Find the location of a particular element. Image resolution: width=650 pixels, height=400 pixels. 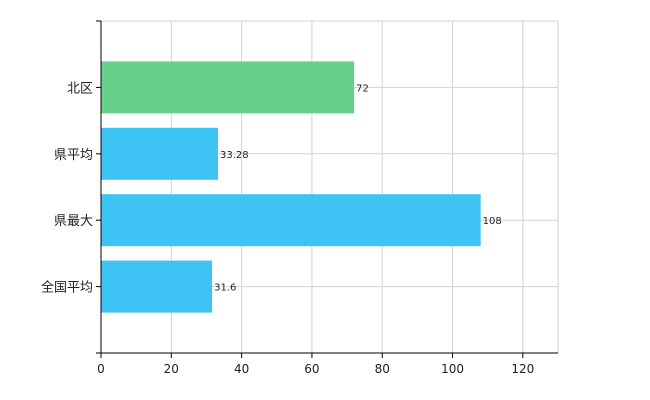

x-tick-label: 80 is located at coordinates (382, 369).